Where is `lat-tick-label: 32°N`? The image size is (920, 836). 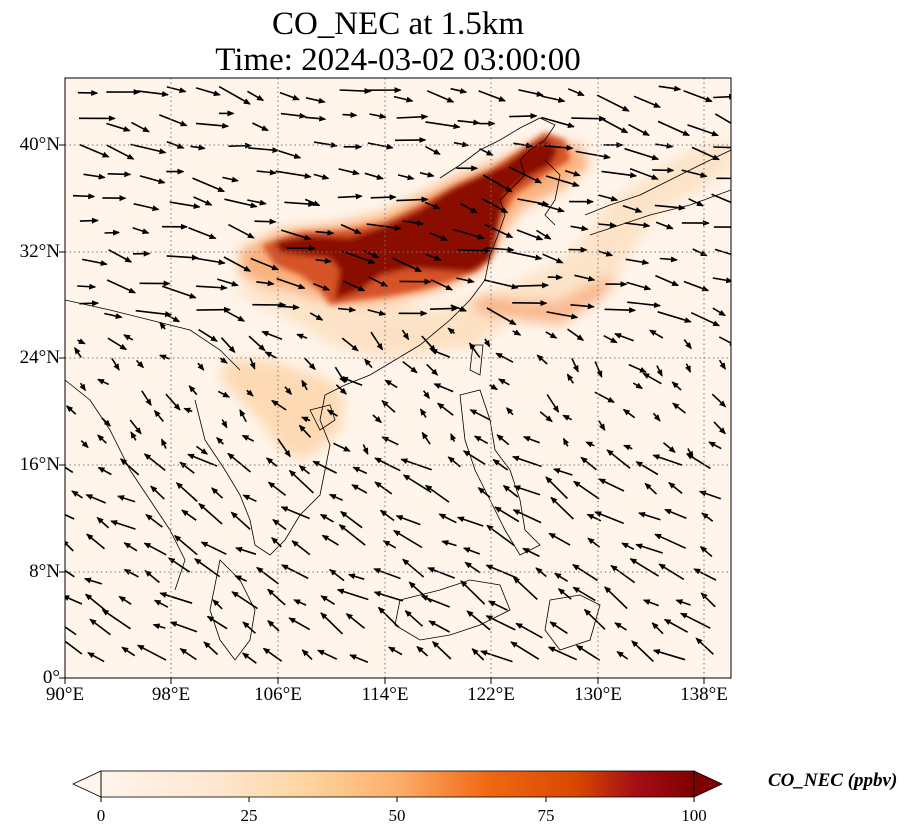
lat-tick-label: 32°N is located at coordinates (39, 251).